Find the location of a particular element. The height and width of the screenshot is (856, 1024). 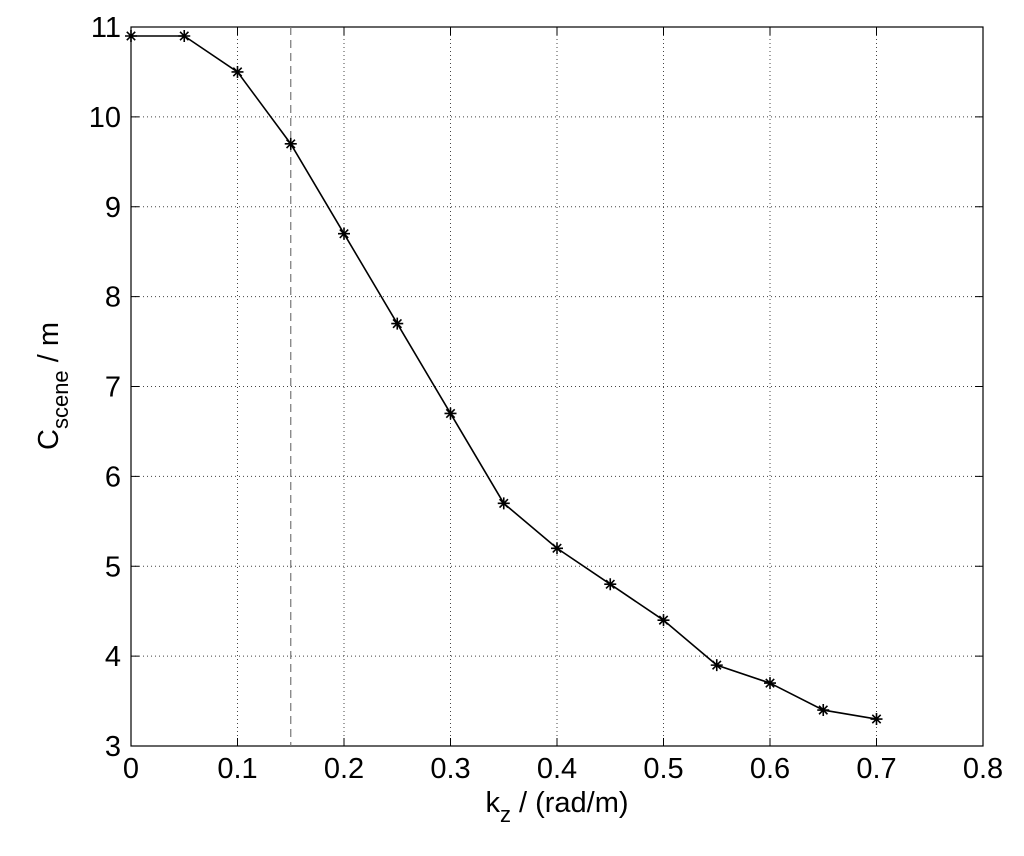

xlabel-label: kz / (rad/m) is located at coordinates (556, 807).